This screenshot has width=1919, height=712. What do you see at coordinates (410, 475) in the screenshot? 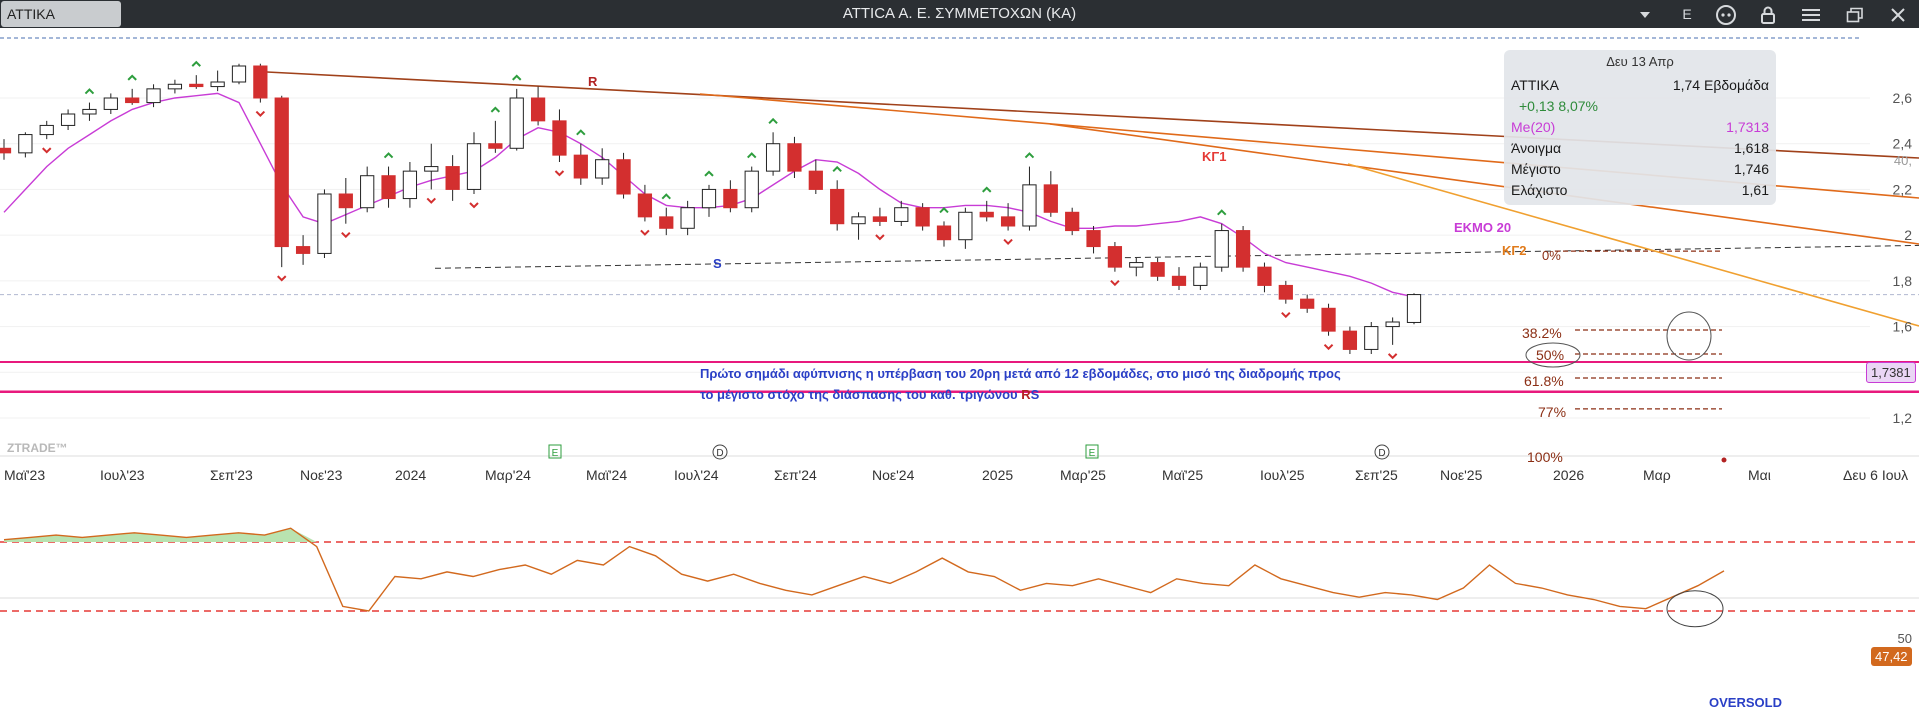
I see `time-axis-label: 2024` at bounding box center [410, 475].